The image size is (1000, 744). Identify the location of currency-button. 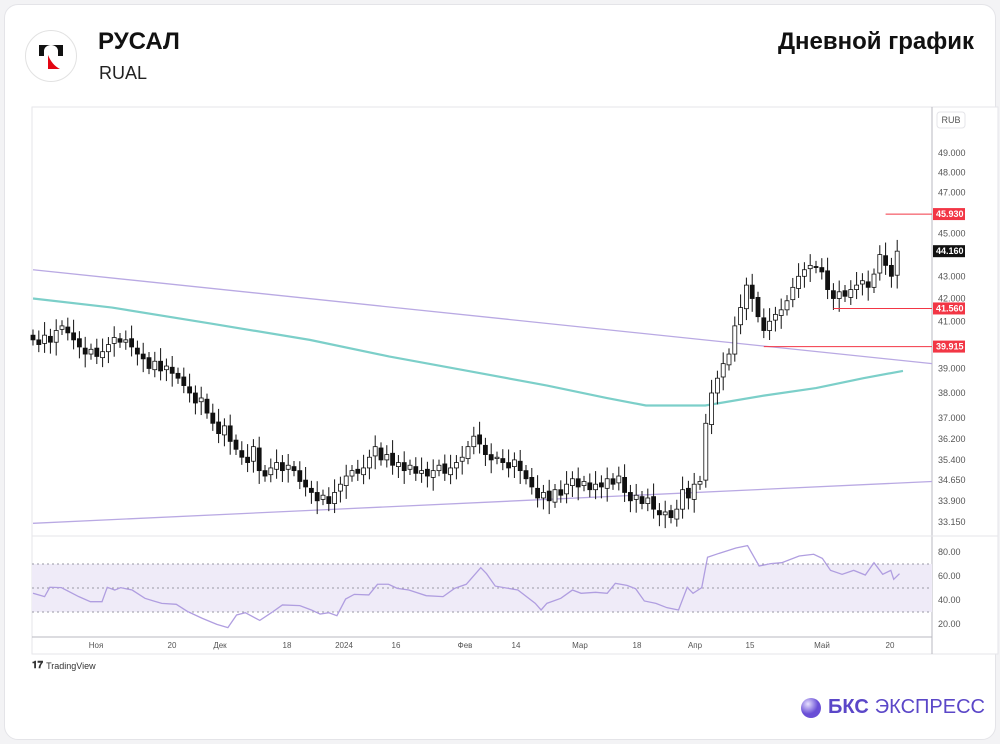
(951, 120).